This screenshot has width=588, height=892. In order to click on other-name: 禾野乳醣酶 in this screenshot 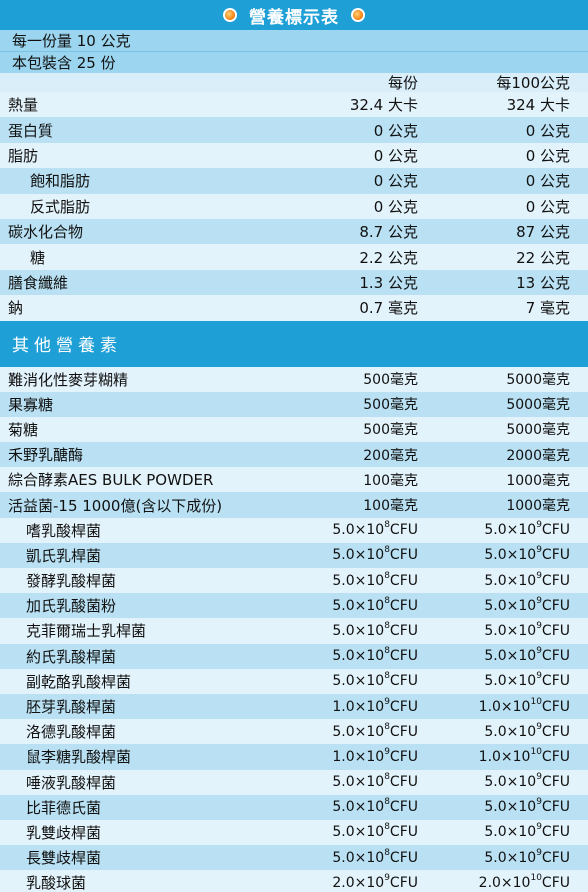, I will do `click(46, 455)`.